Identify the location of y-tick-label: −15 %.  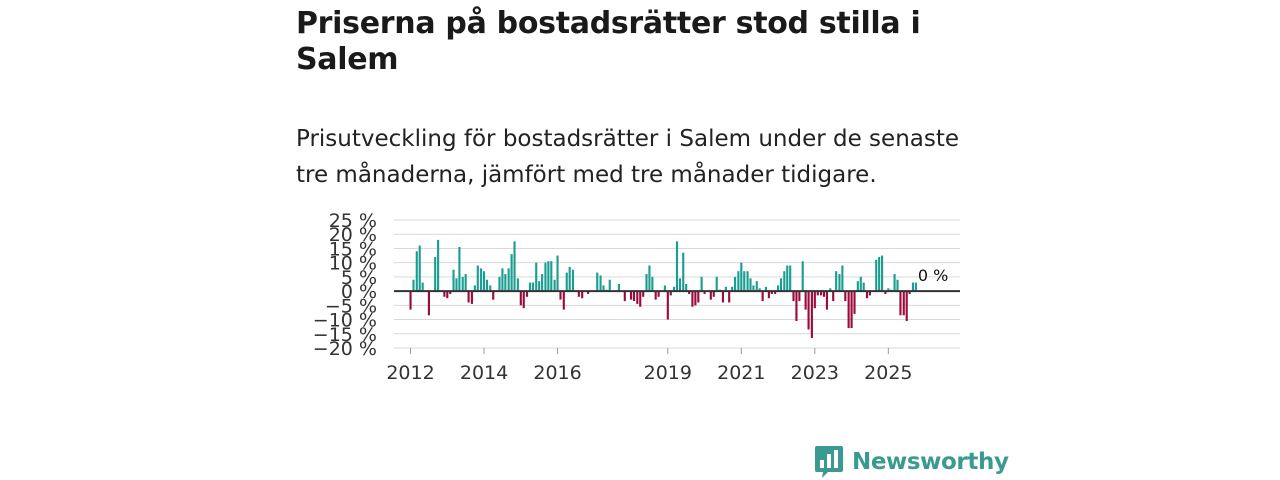
(345, 335).